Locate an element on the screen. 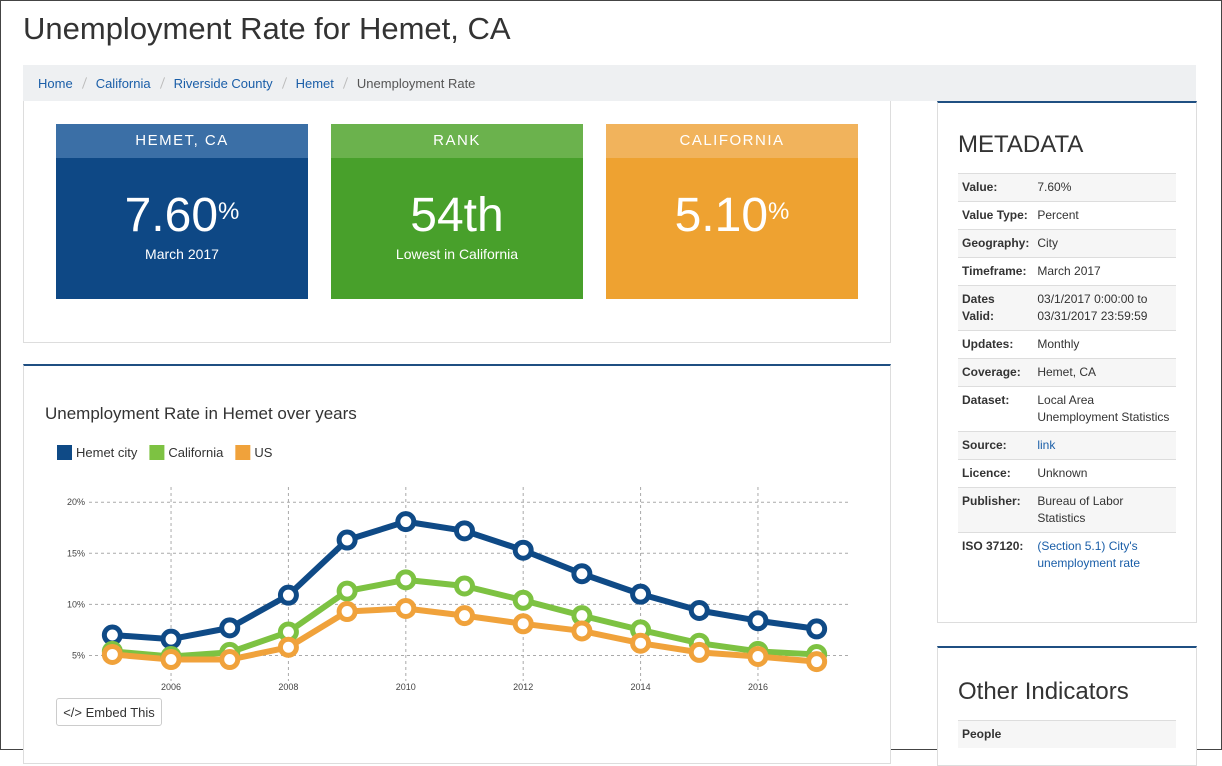 Image resolution: width=1222 pixels, height=766 pixels. metadata-value-cell: (Section 5.1) City's unemployment rate is located at coordinates (1104, 554).